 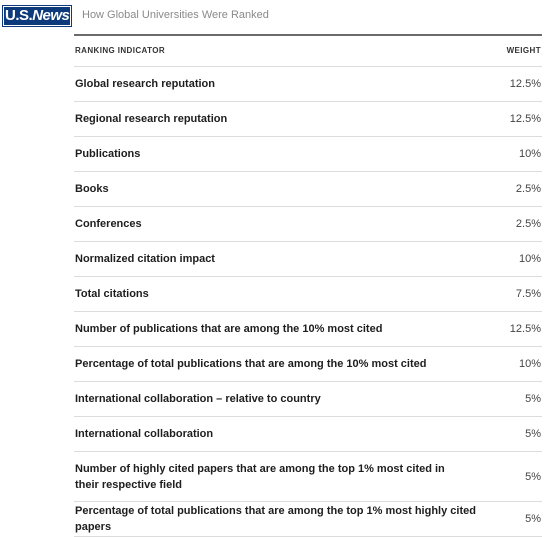 What do you see at coordinates (308, 189) in the screenshot?
I see `table-row: Books 2.5%` at bounding box center [308, 189].